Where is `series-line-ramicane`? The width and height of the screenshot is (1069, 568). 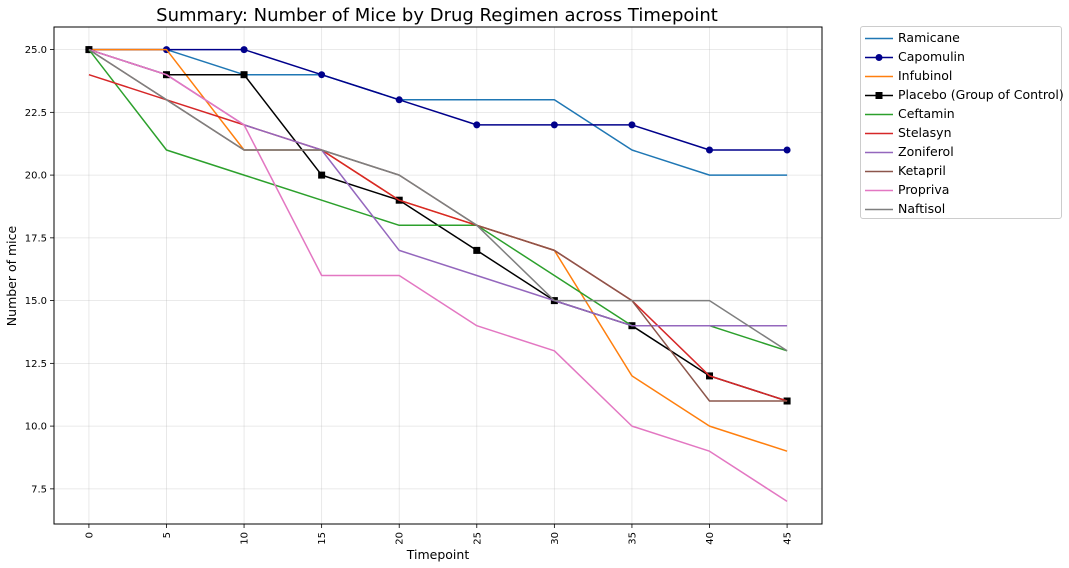 series-line-ramicane is located at coordinates (438, 112).